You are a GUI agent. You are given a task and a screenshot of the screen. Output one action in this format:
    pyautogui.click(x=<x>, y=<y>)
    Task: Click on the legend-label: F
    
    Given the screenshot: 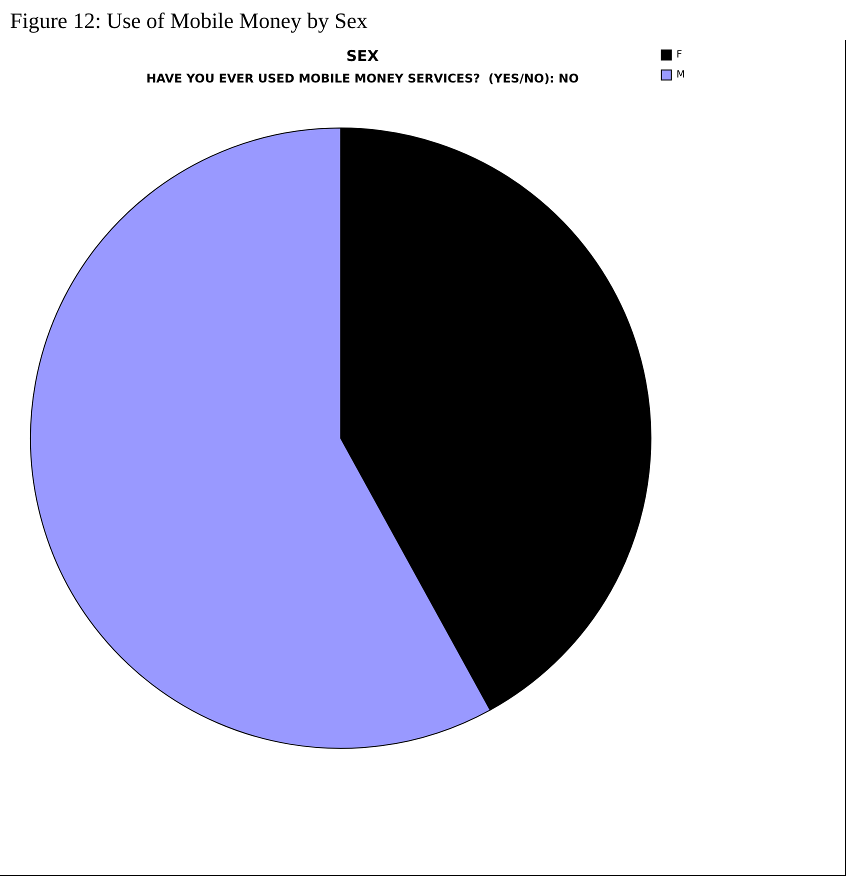 What is the action you would take?
    pyautogui.click(x=679, y=55)
    